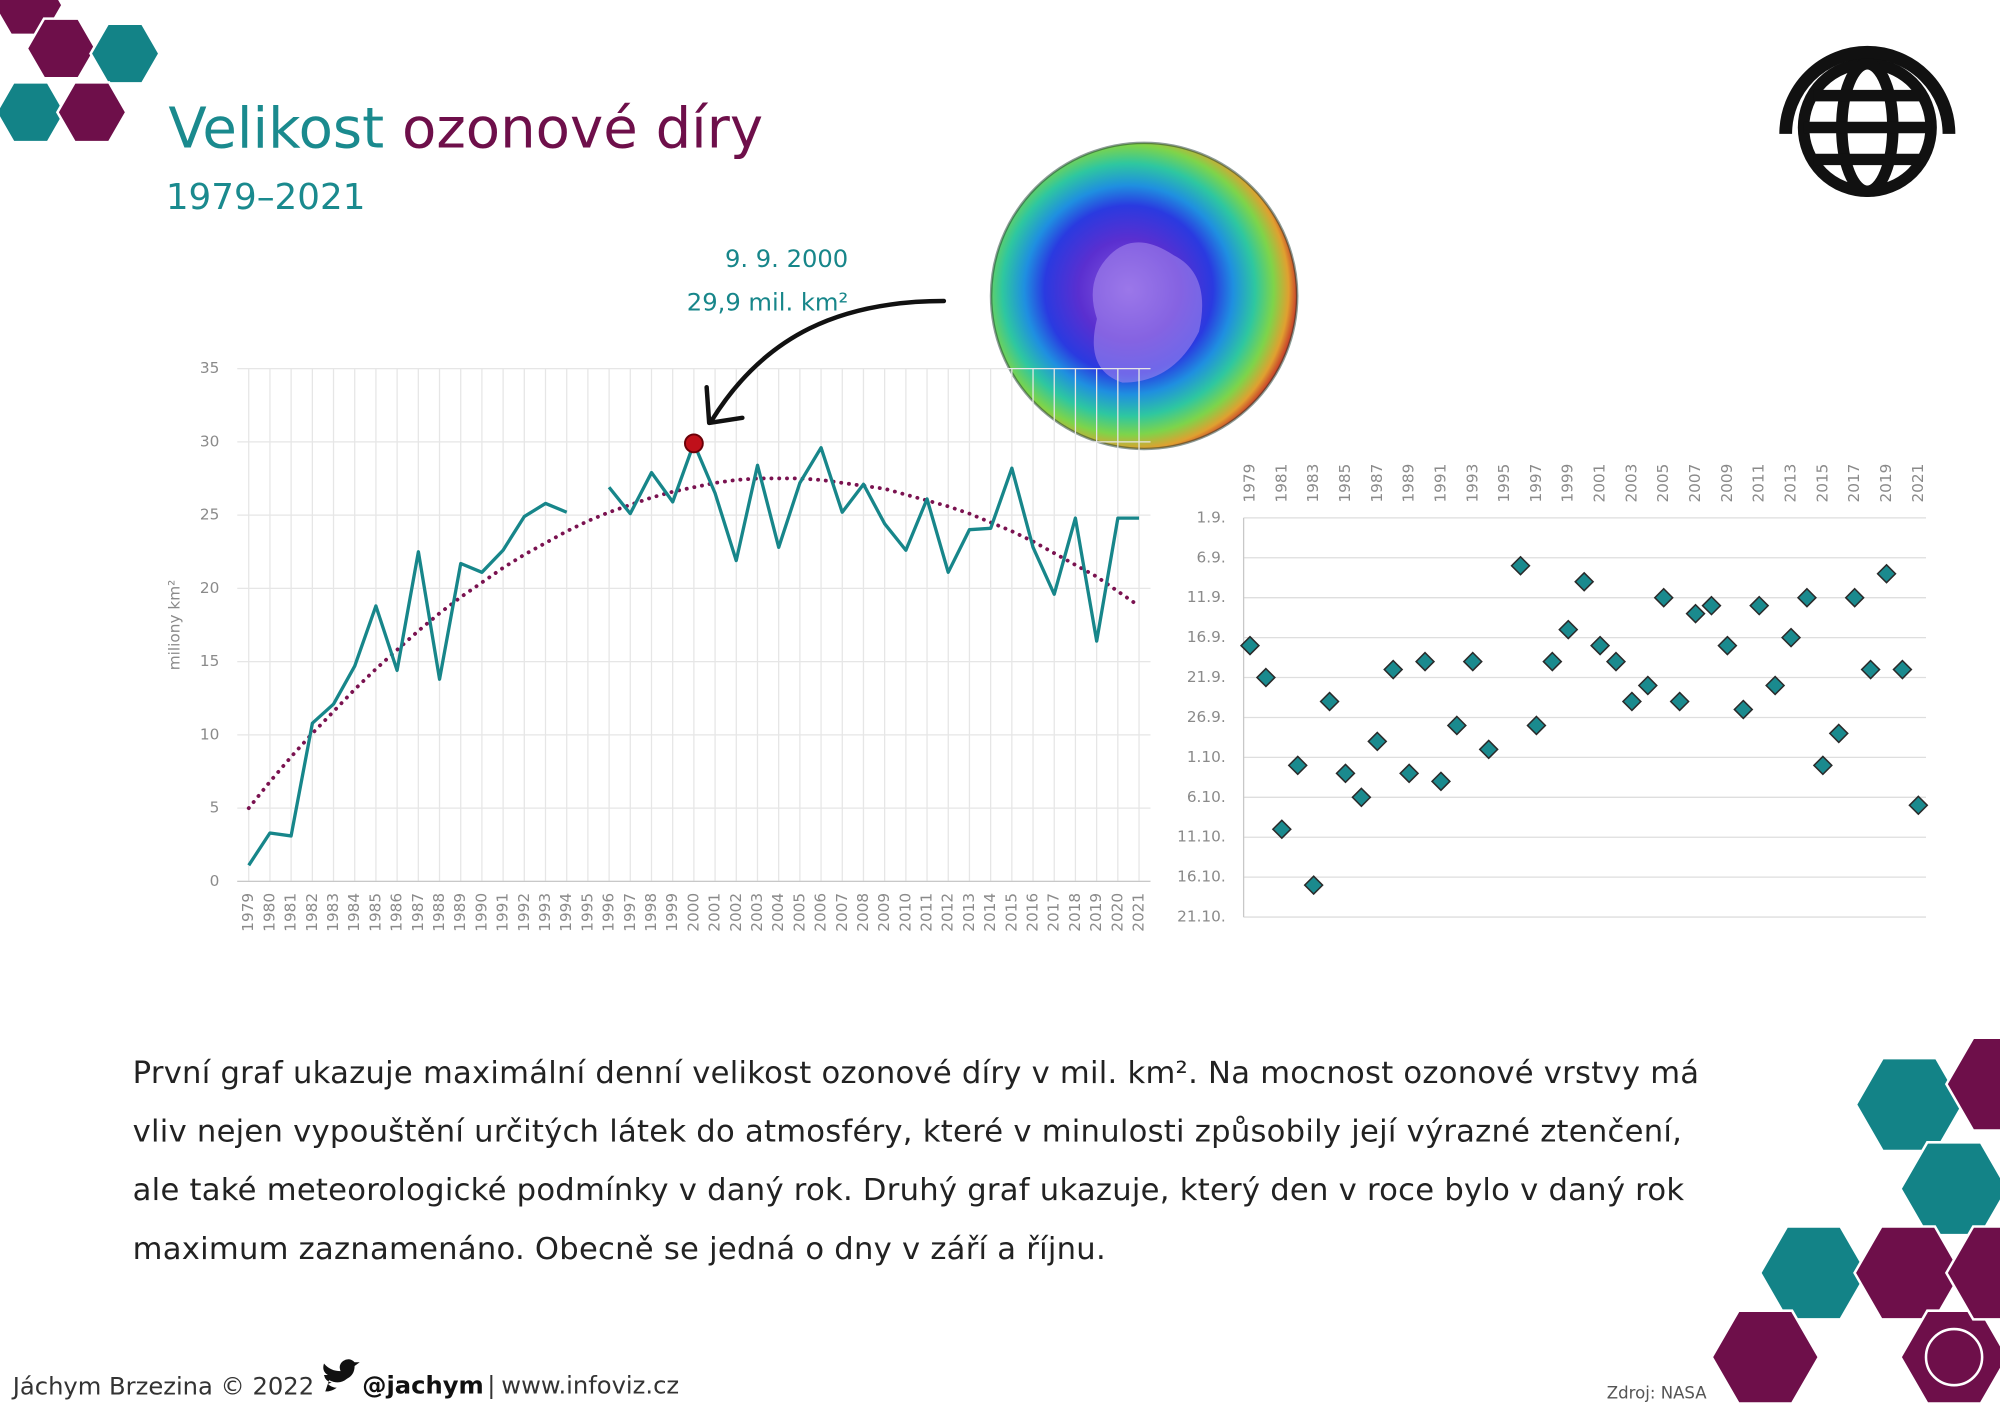  I want to click on x-tick-label: 1980, so click(269, 912).